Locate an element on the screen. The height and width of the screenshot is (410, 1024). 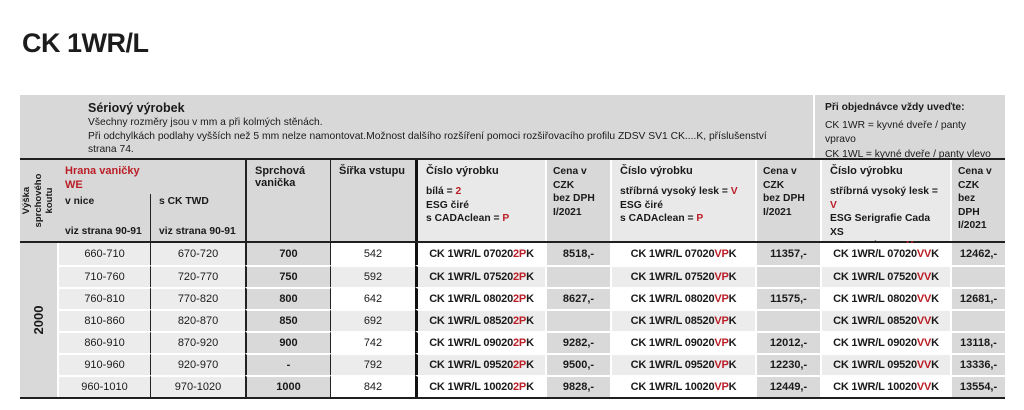
legend-glass-text: ESG Serigrafie Cada XS is located at coordinates (880, 225).